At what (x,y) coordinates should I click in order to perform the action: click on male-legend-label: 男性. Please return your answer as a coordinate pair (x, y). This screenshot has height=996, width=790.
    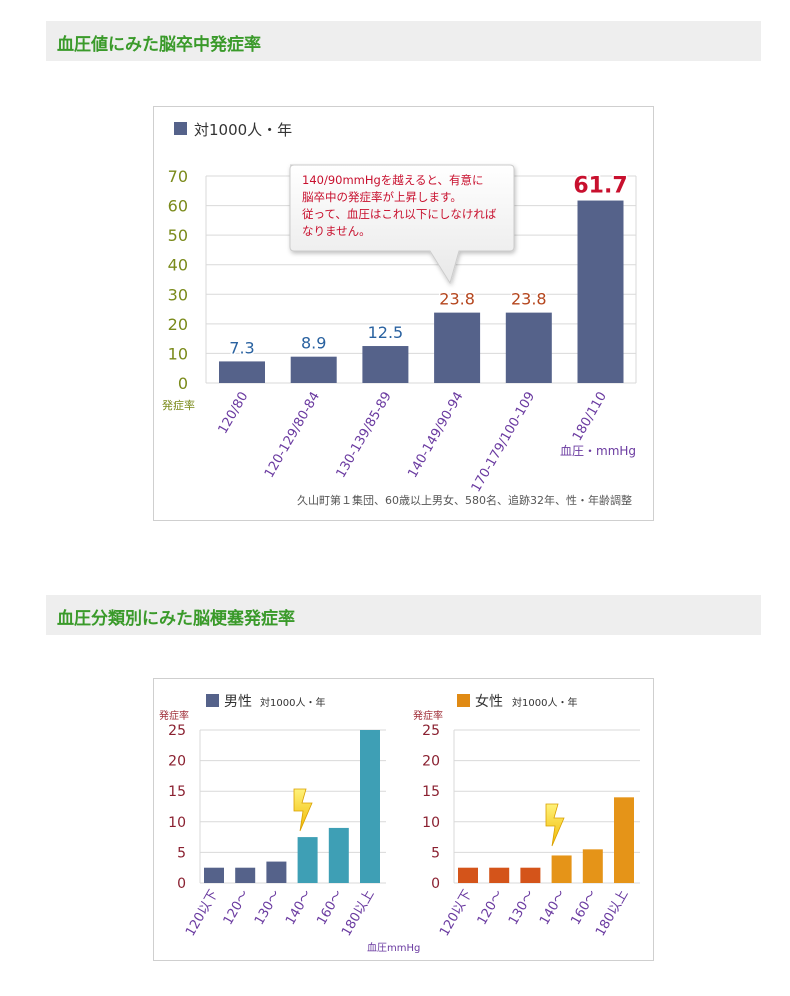
    Looking at the image, I should click on (238, 702).